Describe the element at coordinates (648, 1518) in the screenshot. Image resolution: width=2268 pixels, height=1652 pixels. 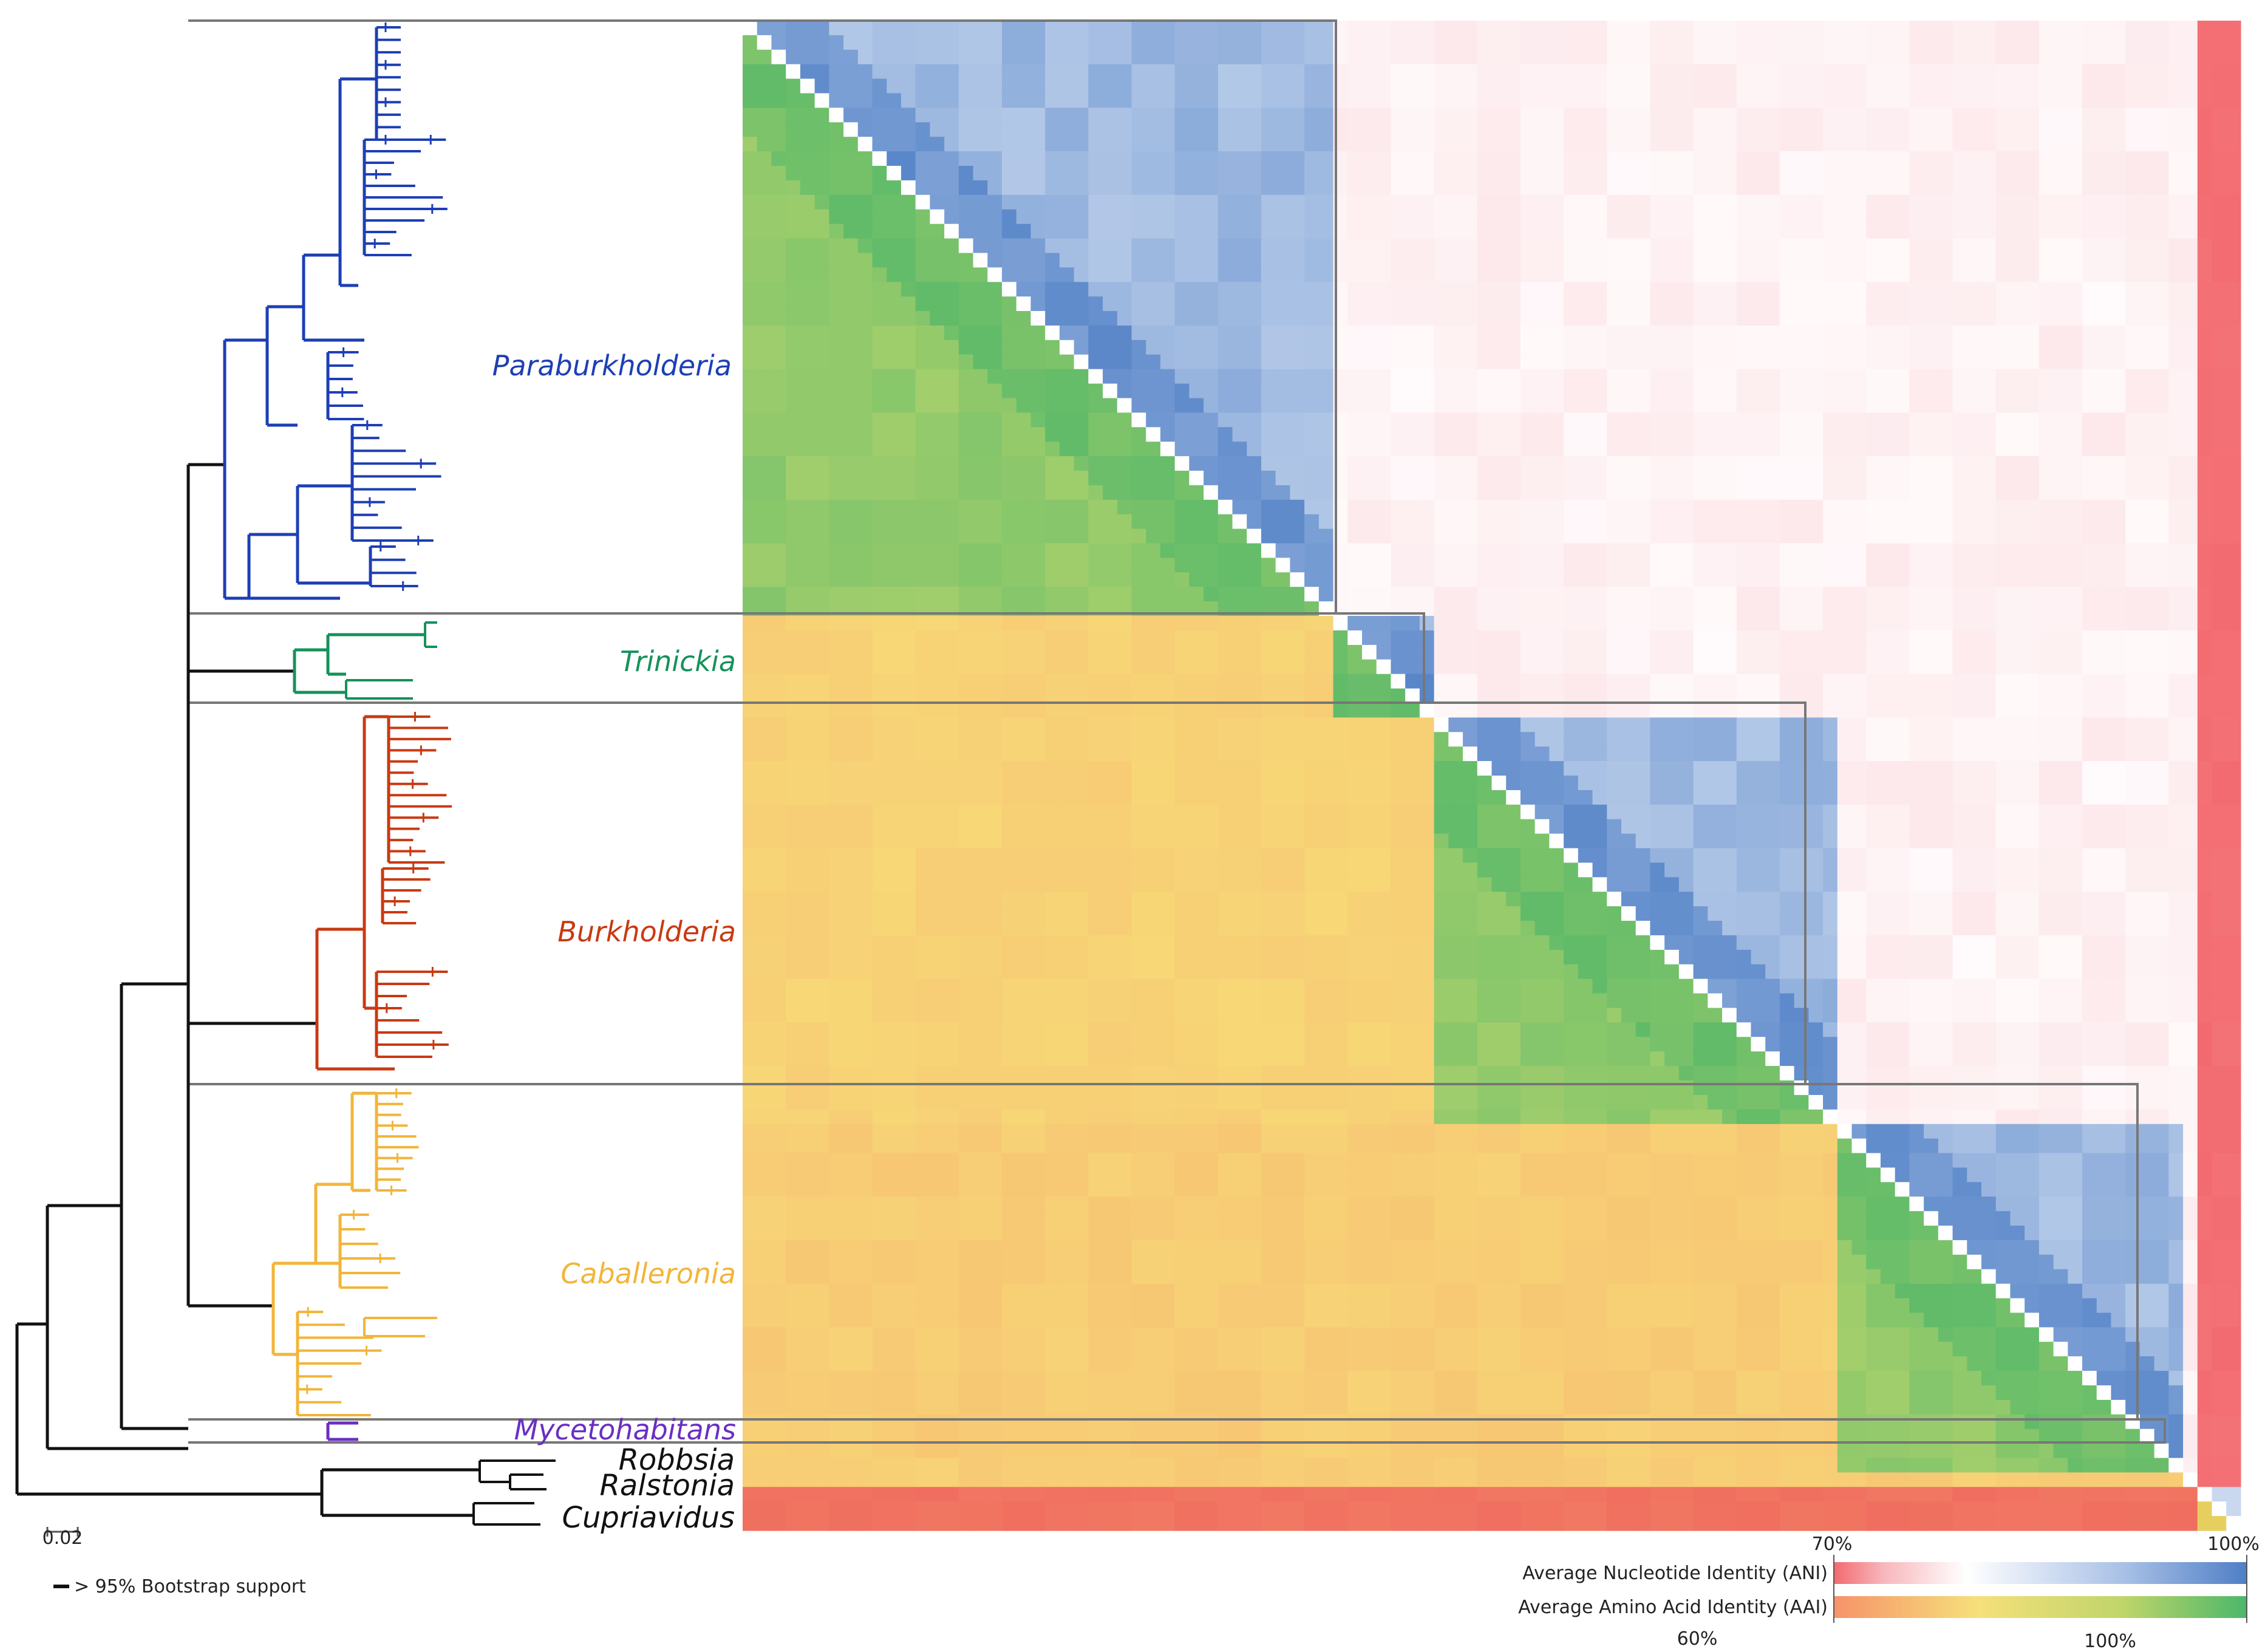
I see `outgroup-label-cupriavidus: Cupriavidus` at that location.